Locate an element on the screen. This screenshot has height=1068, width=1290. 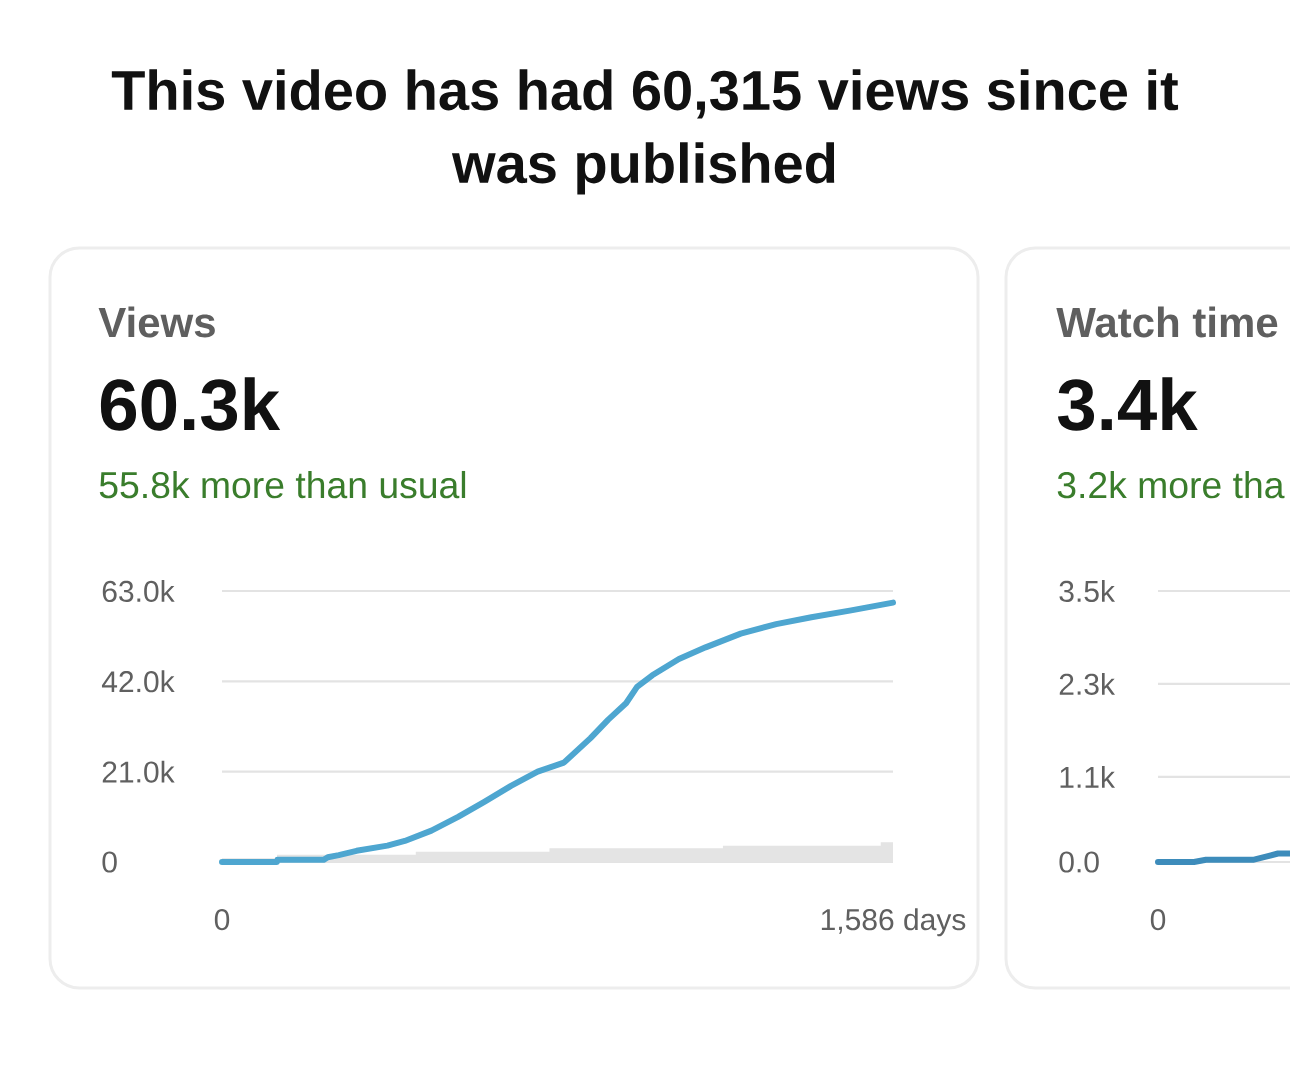
y-tick-label: 3.5k is located at coordinates (1087, 591).